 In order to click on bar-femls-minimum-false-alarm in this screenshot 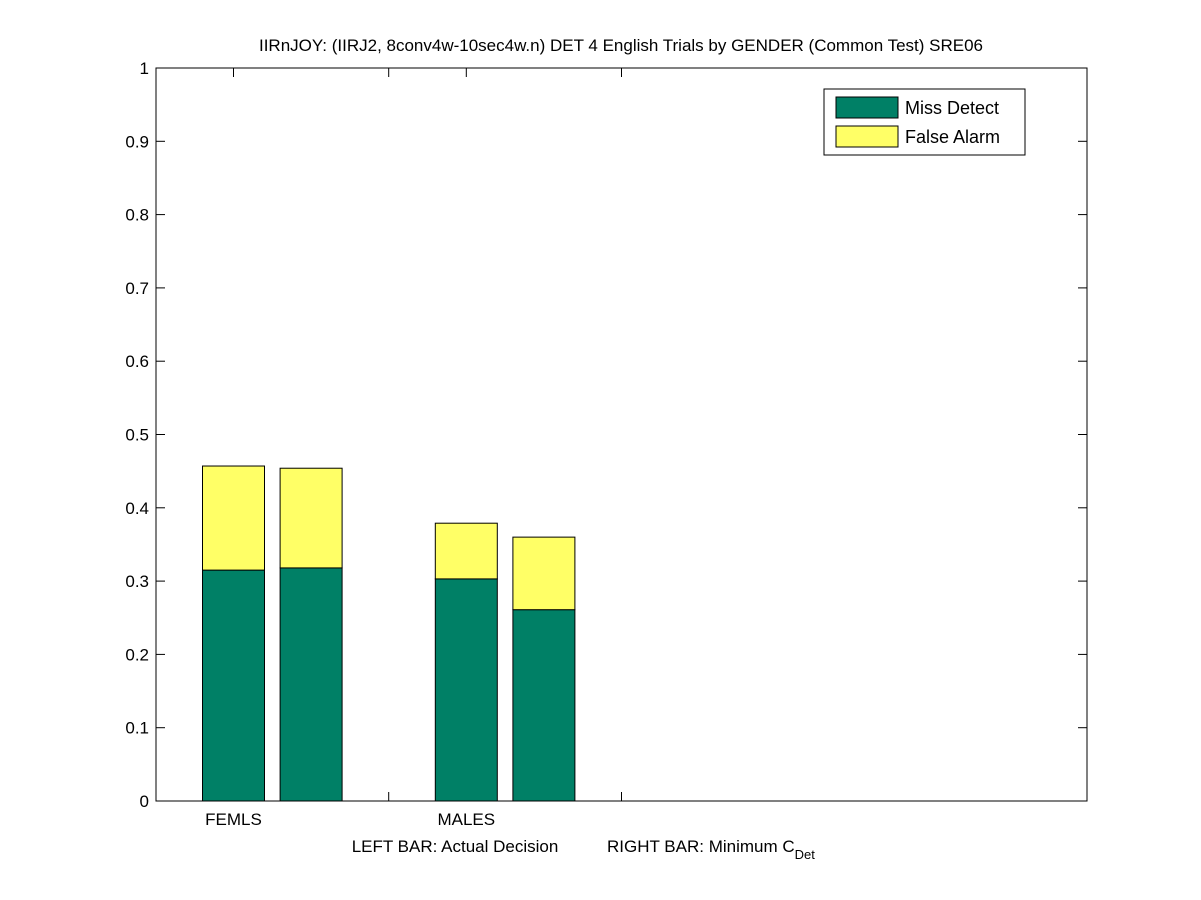, I will do `click(311, 518)`.